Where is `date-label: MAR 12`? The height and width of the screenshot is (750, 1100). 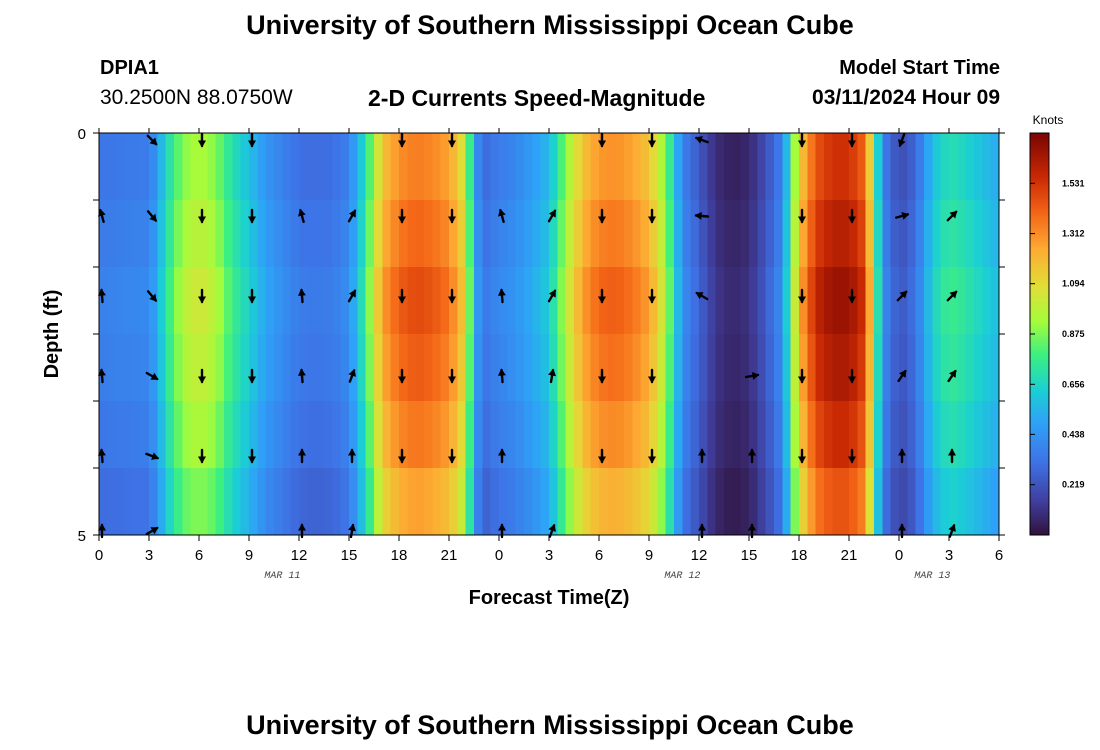
date-label: MAR 12 is located at coordinates (682, 576).